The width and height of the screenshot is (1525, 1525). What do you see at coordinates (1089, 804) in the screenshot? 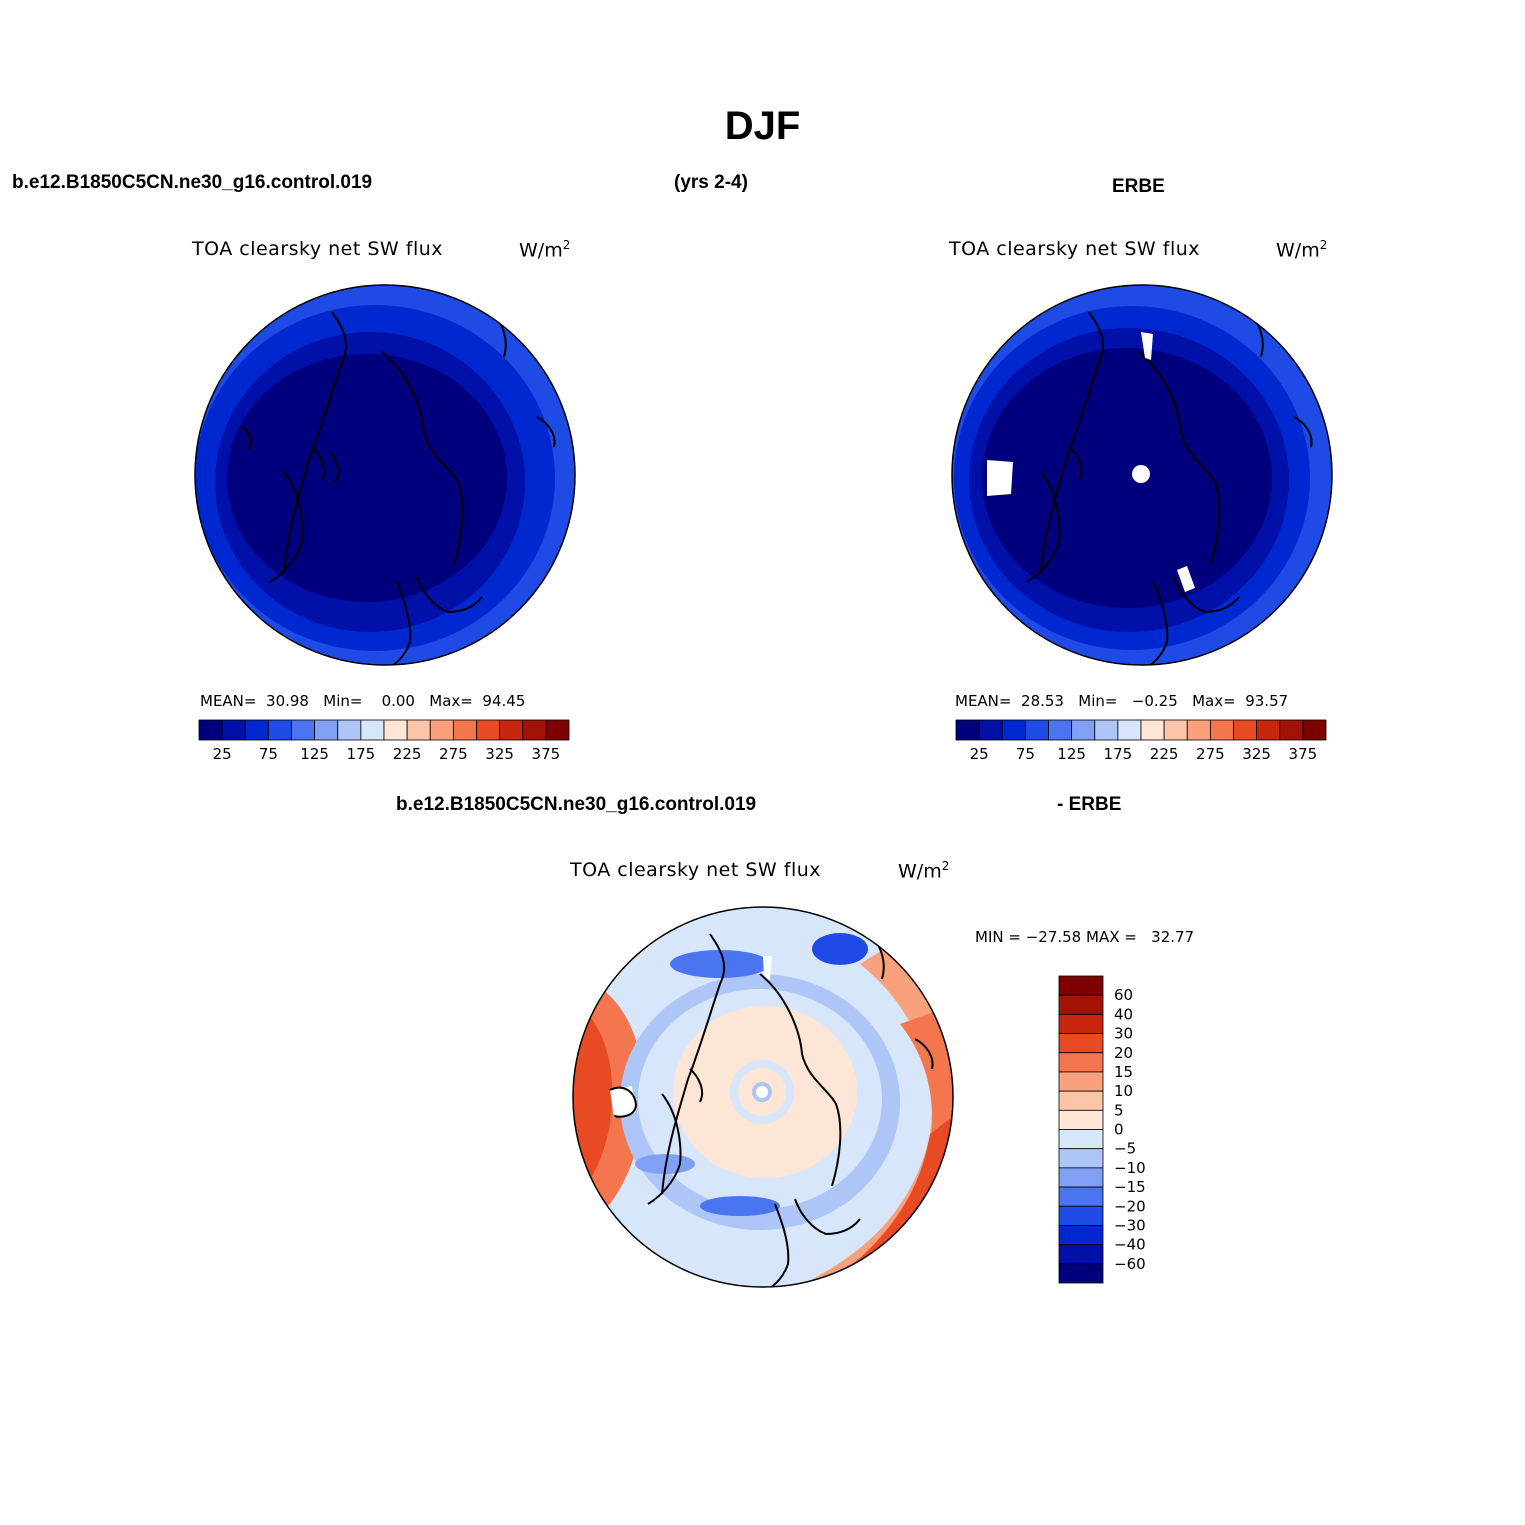
I see `diff-obs-header: - ERBE` at bounding box center [1089, 804].